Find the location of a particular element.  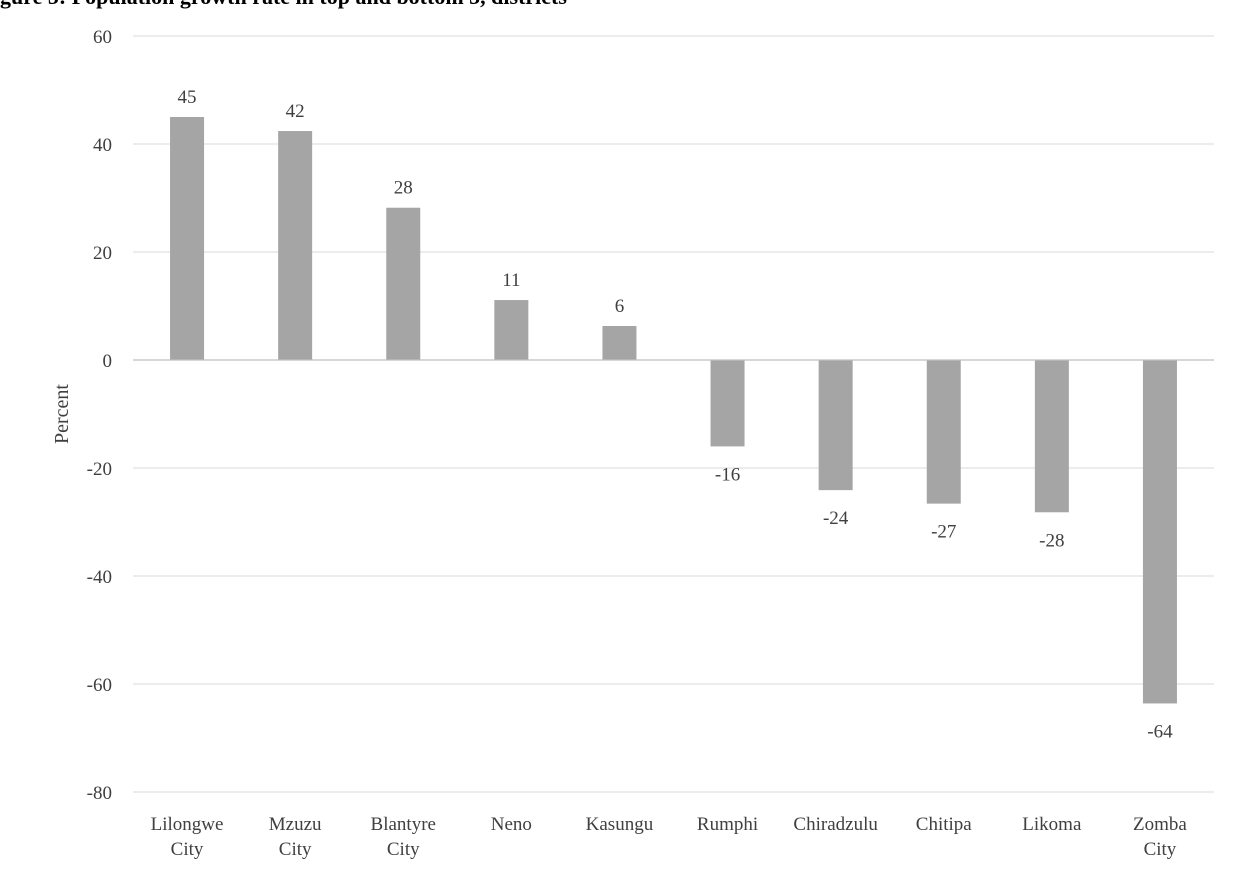

x-tick-label: Chitipa is located at coordinates (944, 824).